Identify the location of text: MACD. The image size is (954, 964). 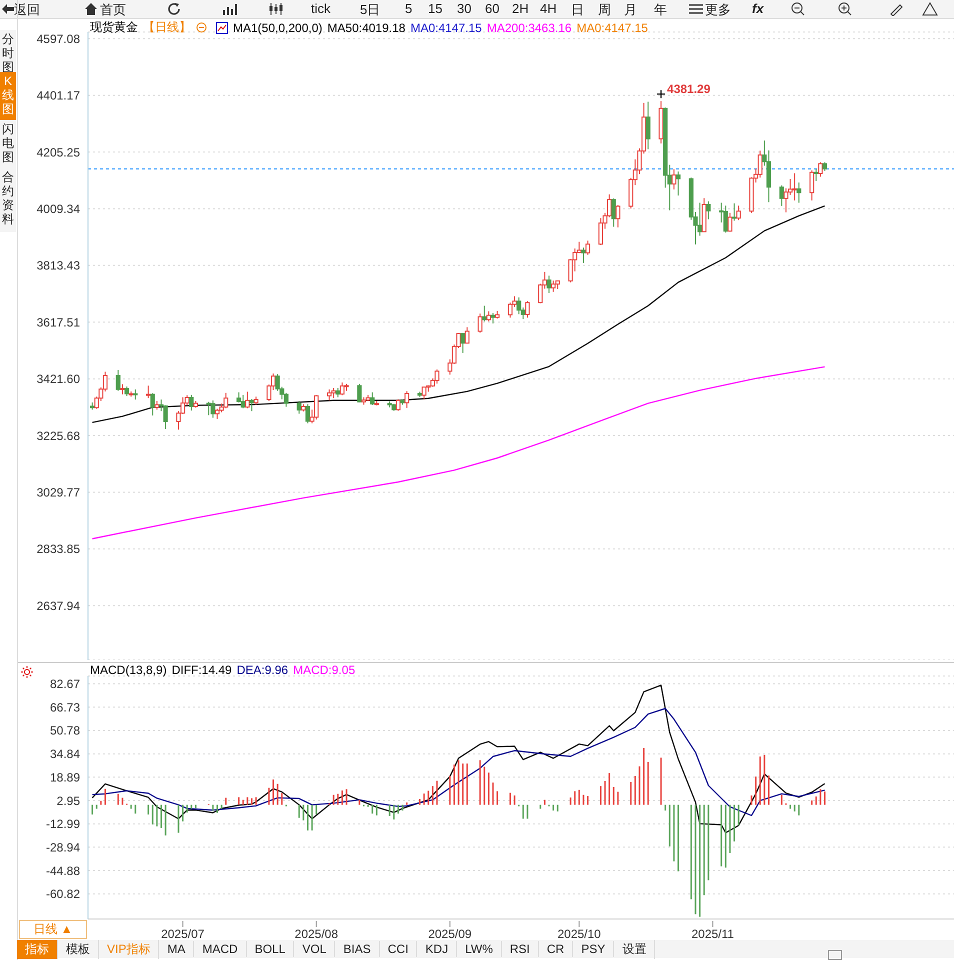
(220, 949).